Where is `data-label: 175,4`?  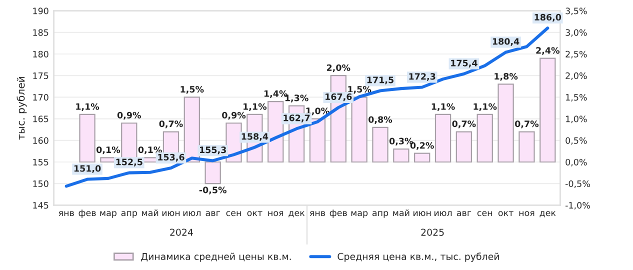
data-label: 175,4 is located at coordinates (464, 64).